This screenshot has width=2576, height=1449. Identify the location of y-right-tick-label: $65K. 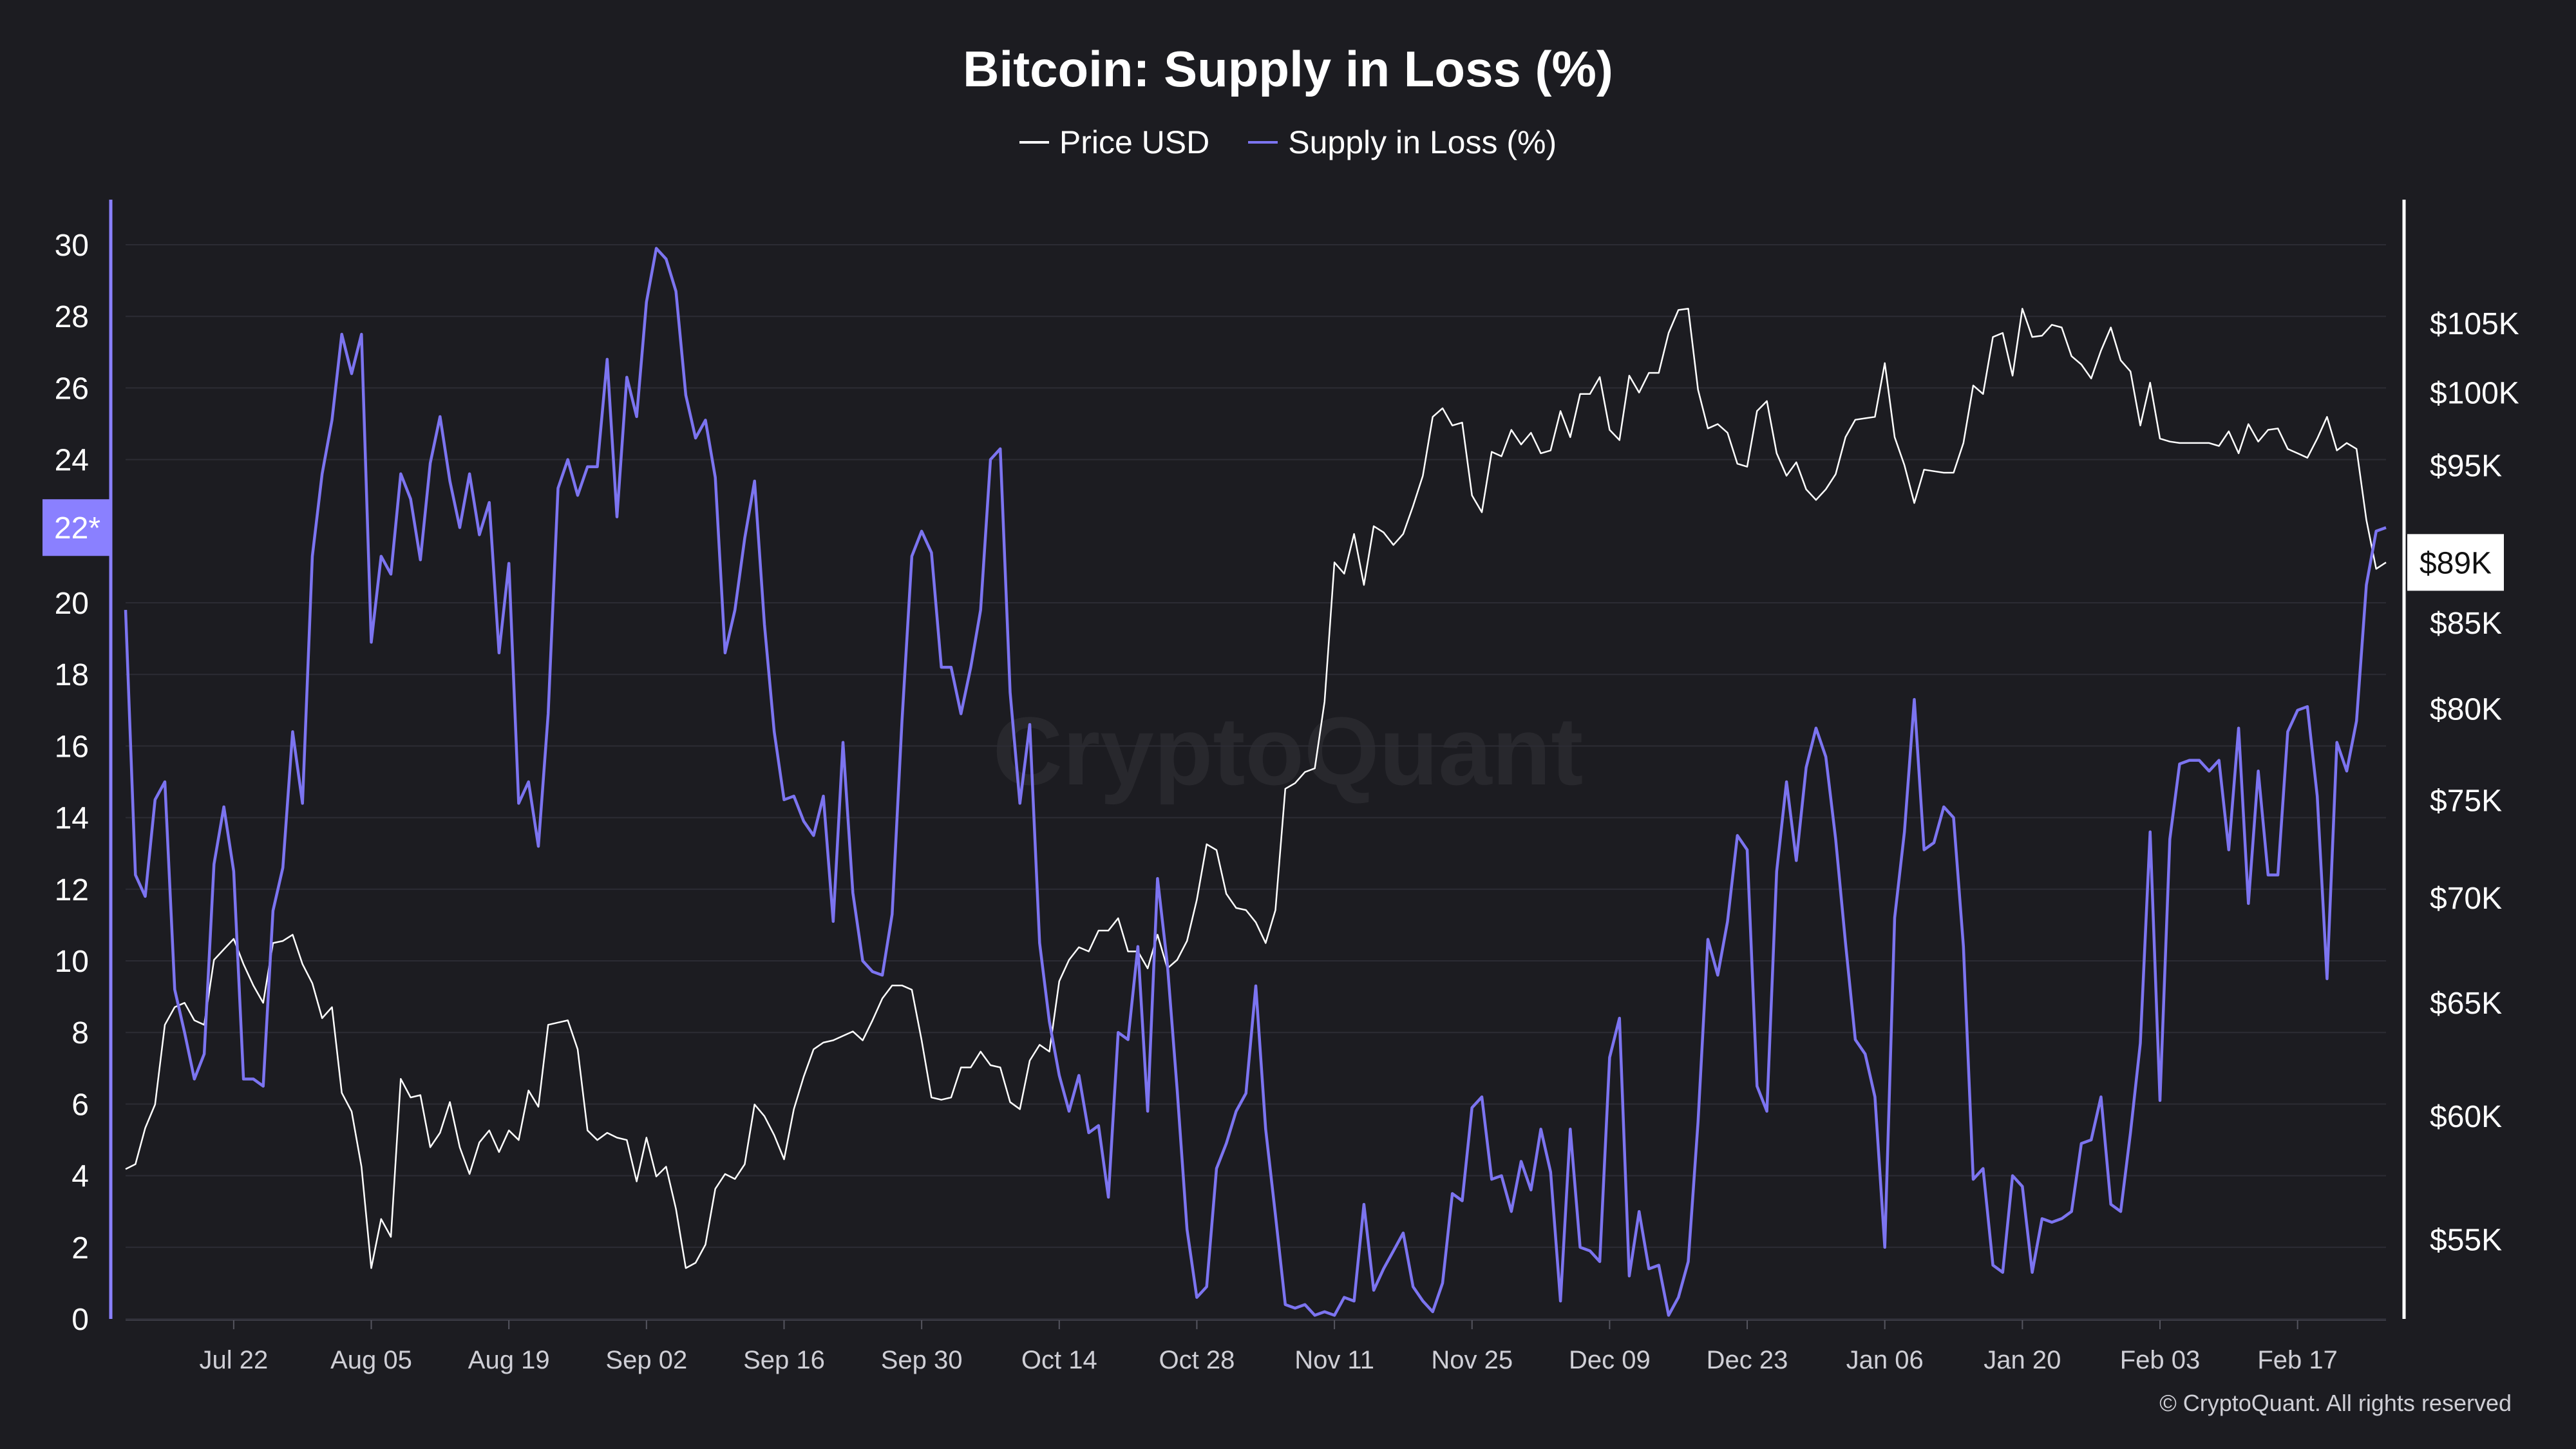
(2466, 1004).